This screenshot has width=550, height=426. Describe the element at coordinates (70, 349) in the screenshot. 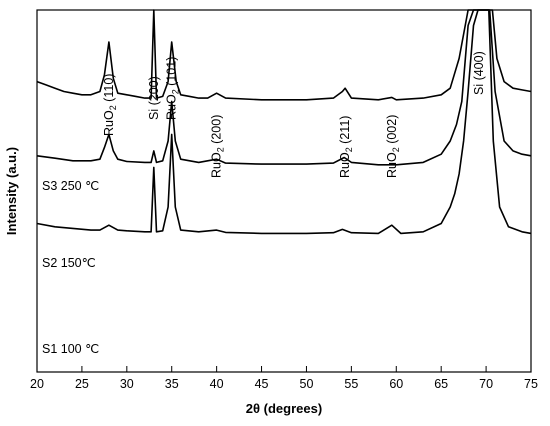

I see `series-label: S1 100 ℃` at that location.